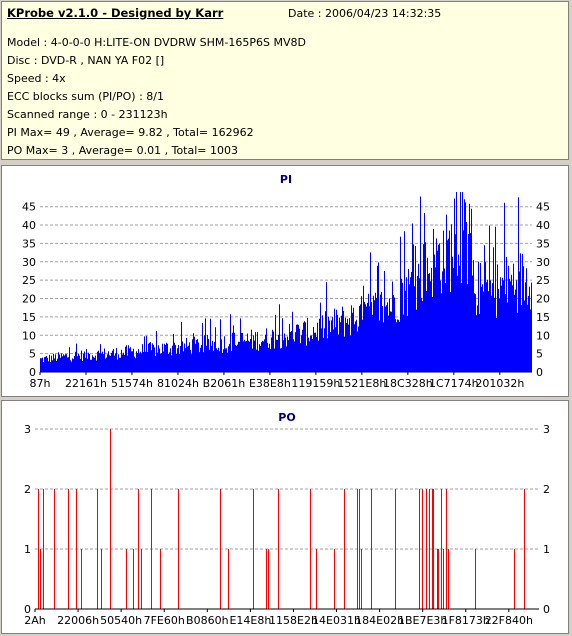  I want to click on y-tick-left: 5, so click(32, 354).